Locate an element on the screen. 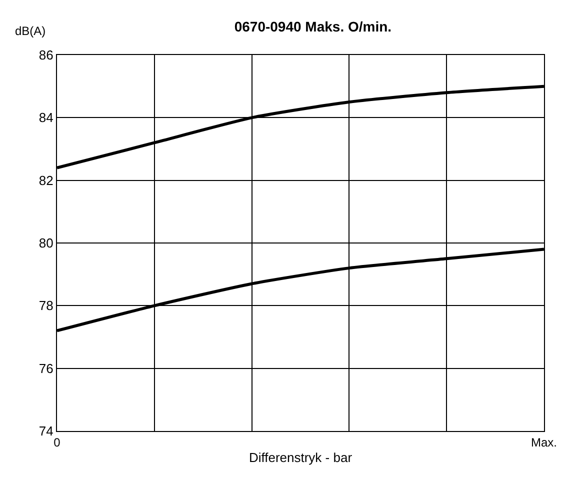  y-tick-label: 78 is located at coordinates (46, 306).